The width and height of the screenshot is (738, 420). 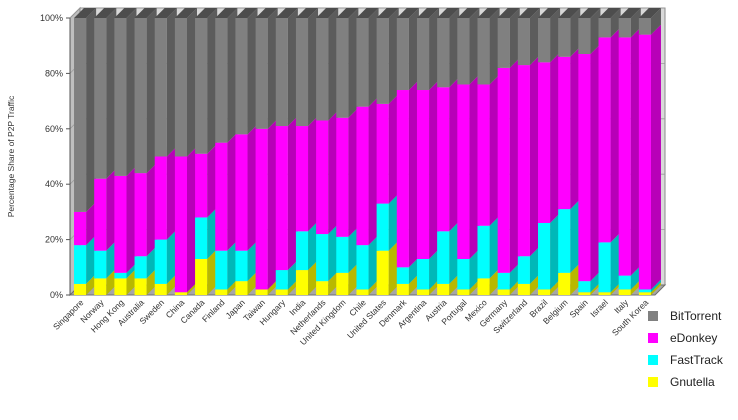 I want to click on bar-edonkey-brazil-side, so click(x=555, y=137).